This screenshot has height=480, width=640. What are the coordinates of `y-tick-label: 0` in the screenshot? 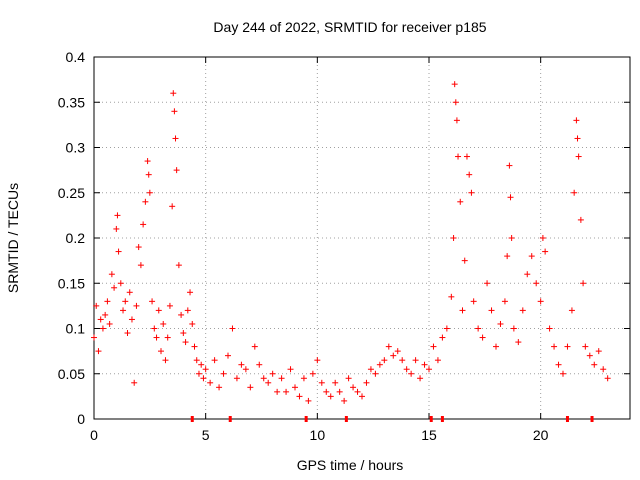 It's located at (81, 419).